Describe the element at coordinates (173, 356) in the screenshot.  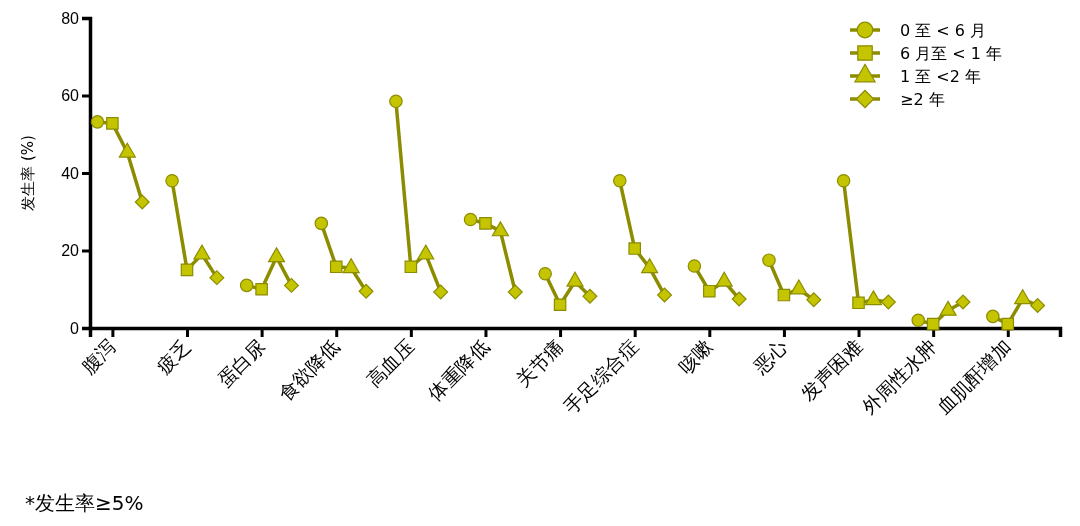
I see `x-tick-label: 疲乏` at that location.